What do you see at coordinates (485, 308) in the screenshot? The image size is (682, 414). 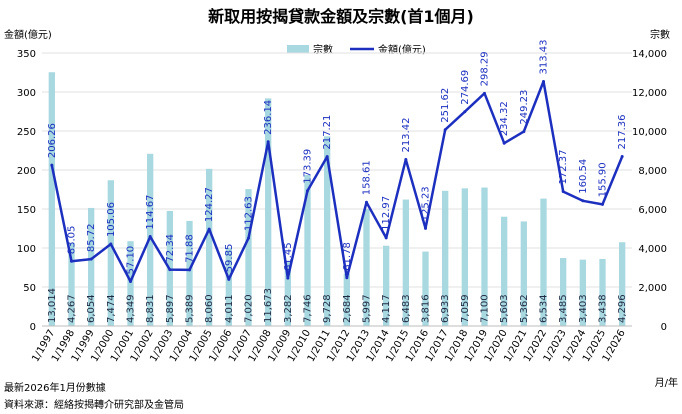 I see `bar-value-label: 7,100` at bounding box center [485, 308].